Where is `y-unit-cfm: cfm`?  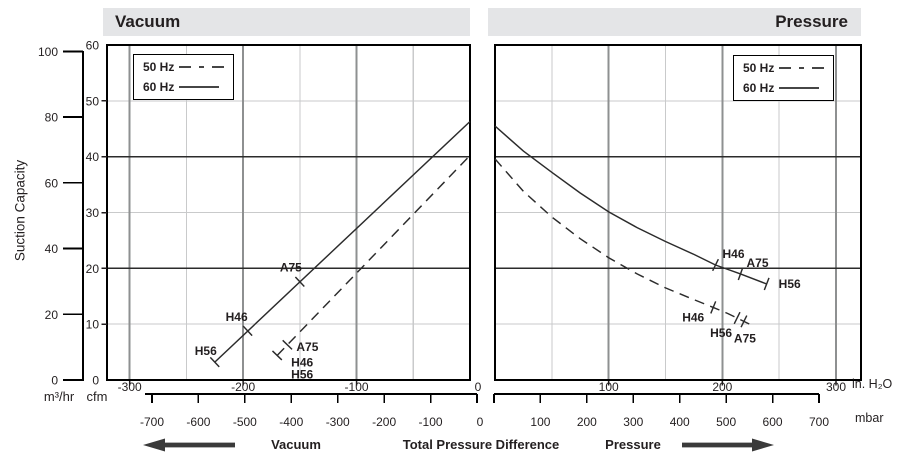
y-unit-cfm: cfm is located at coordinates (97, 396).